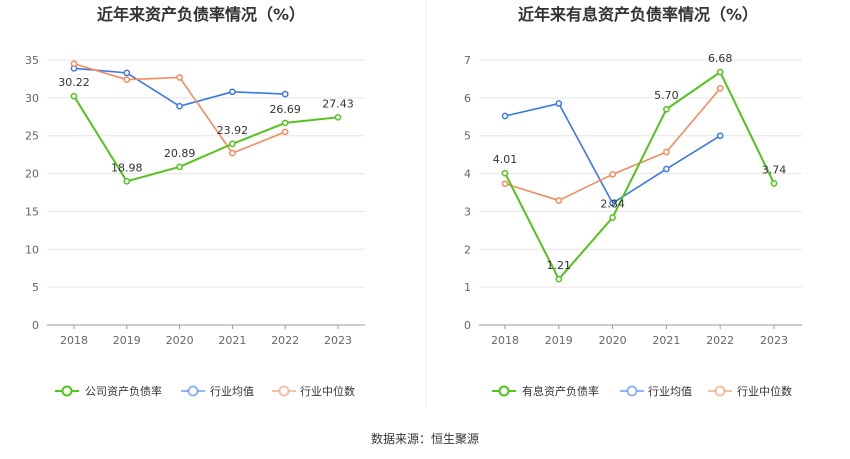  I want to click on y-tick-label: 15, so click(32, 211).